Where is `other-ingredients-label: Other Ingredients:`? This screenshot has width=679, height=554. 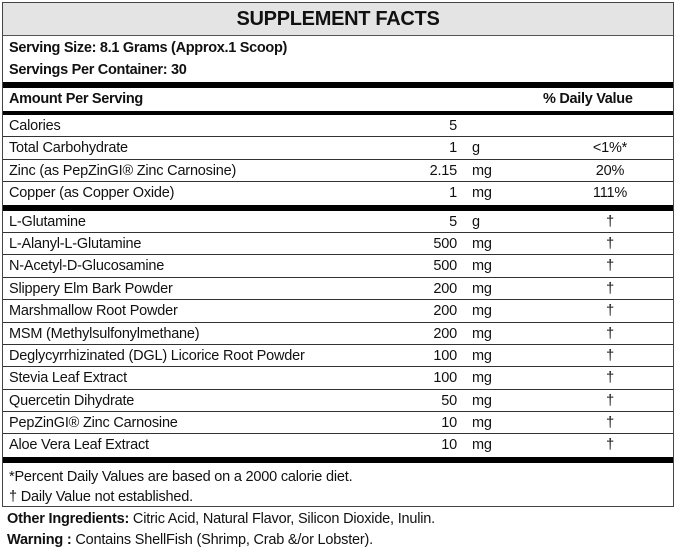
other-ingredients-label: Other Ingredients: is located at coordinates (68, 519).